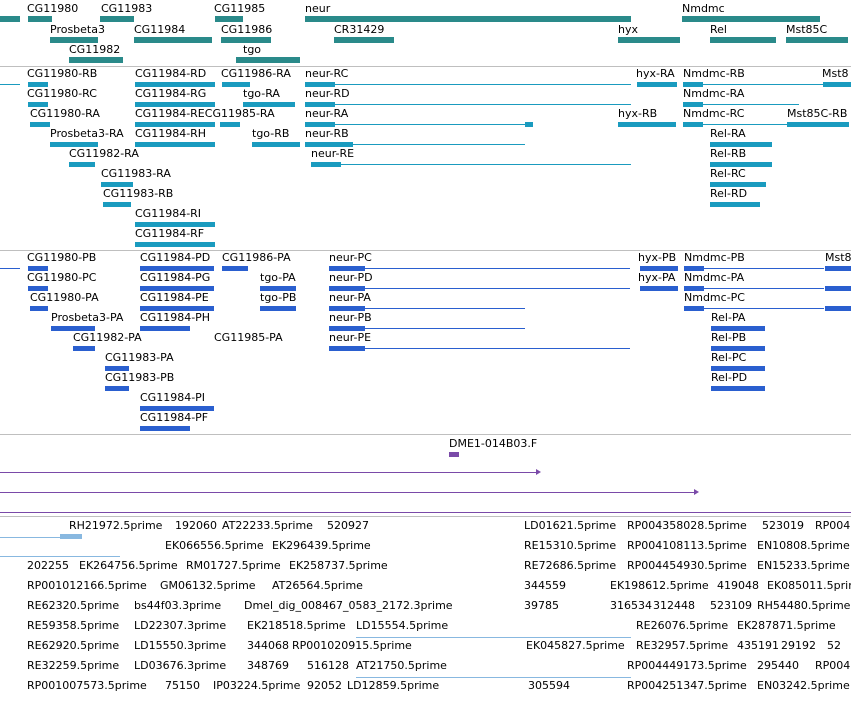 The height and width of the screenshot is (702, 851). I want to click on est-label: 344559, so click(545, 585).